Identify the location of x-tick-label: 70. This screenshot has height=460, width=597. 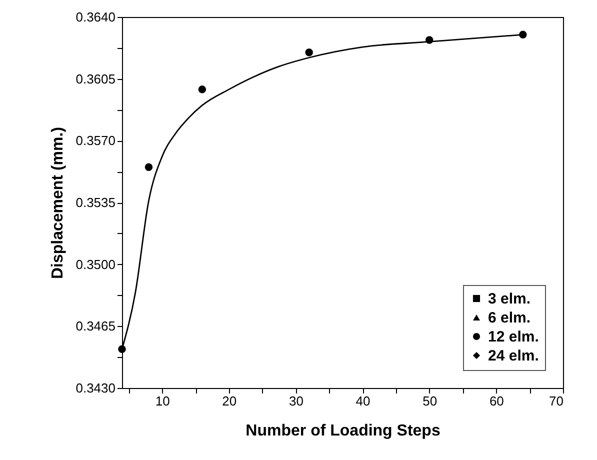
(556, 401).